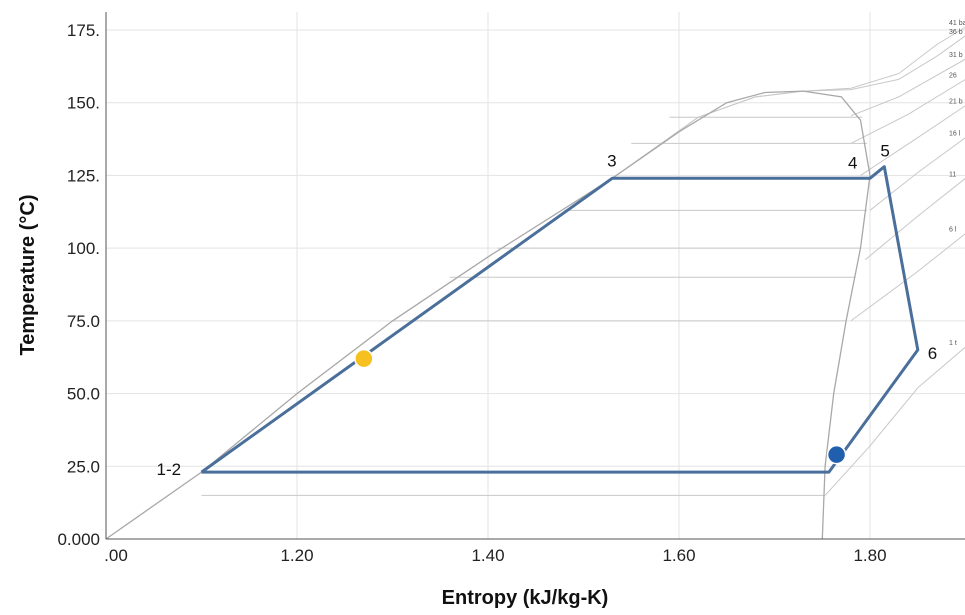 This screenshot has height=615, width=965. I want to click on y-tick-label: 25.0, so click(83, 466).